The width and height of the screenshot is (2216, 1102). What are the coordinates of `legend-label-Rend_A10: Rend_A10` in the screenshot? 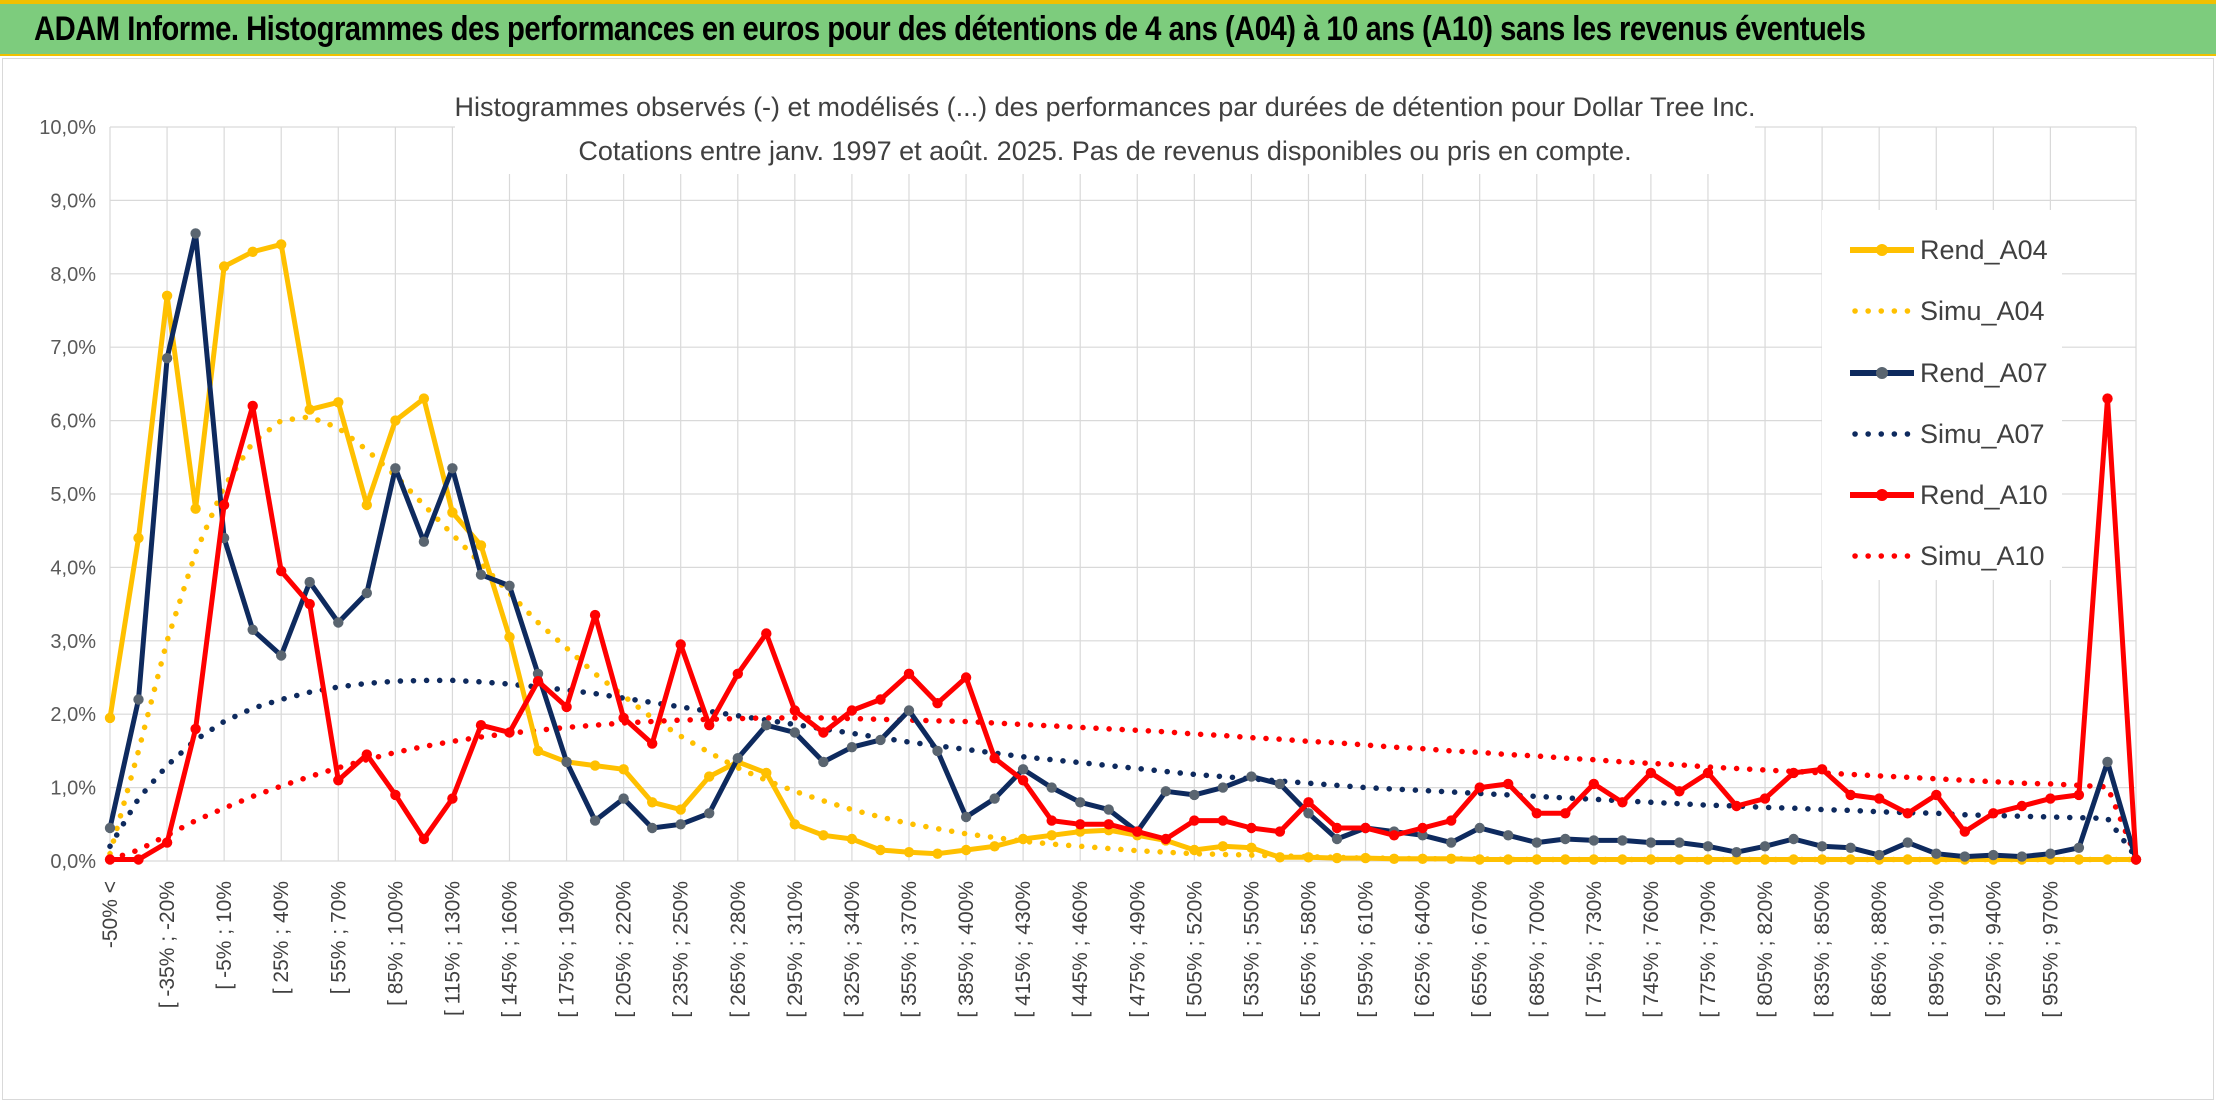 It's located at (1984, 495).